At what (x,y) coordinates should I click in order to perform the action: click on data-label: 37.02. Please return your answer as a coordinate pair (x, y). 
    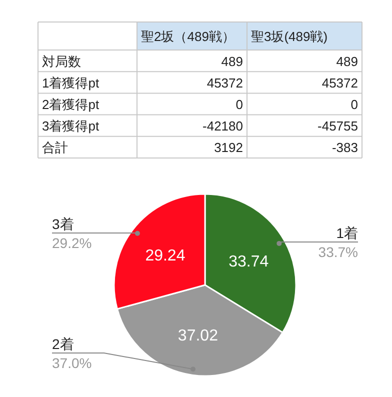
    Looking at the image, I should click on (198, 336).